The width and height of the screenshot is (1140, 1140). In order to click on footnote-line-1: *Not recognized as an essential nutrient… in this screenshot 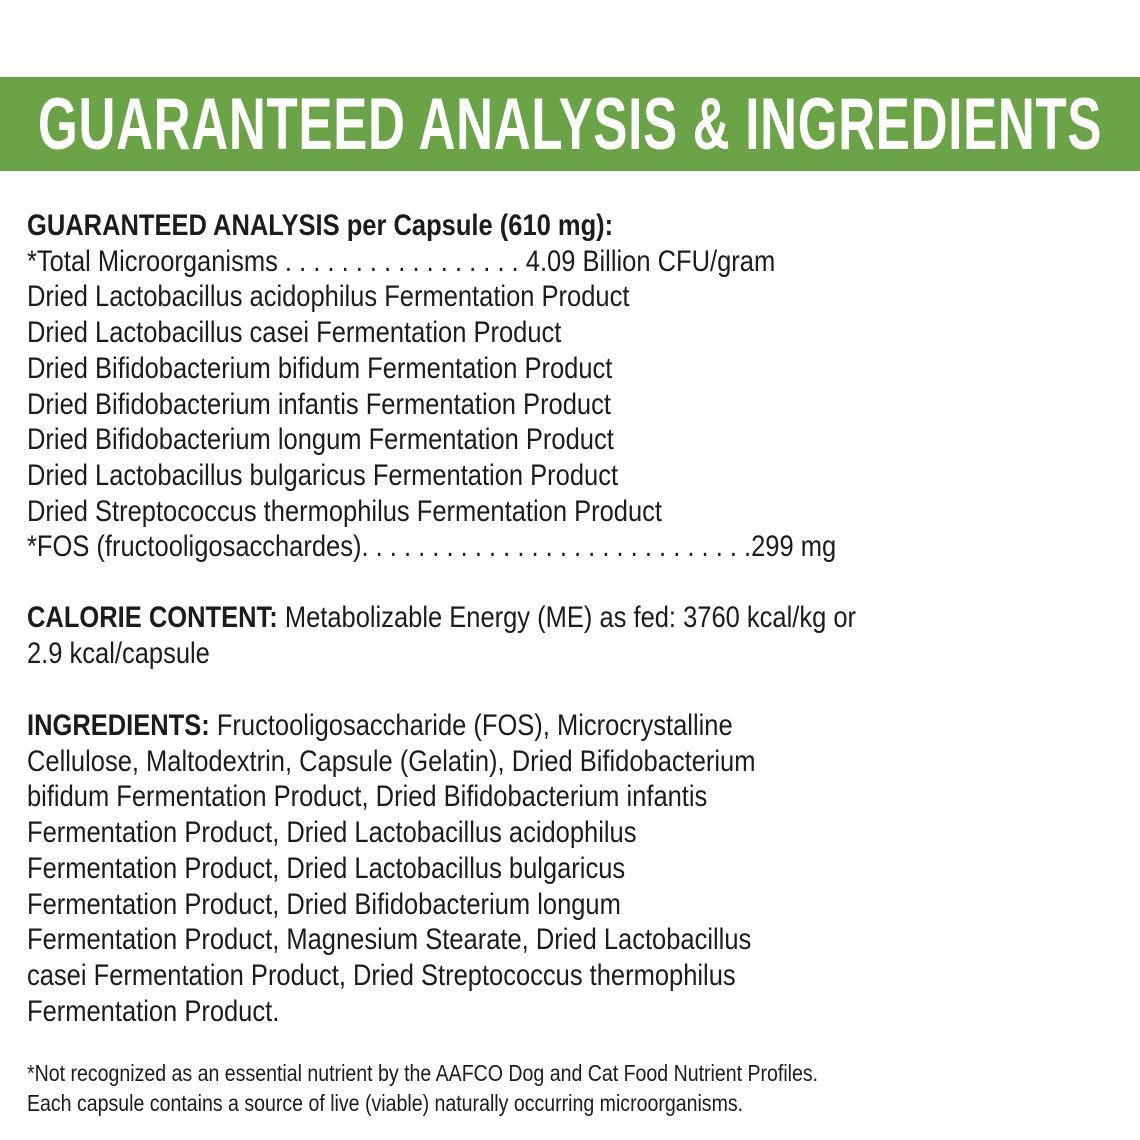, I will do `click(423, 1073)`.